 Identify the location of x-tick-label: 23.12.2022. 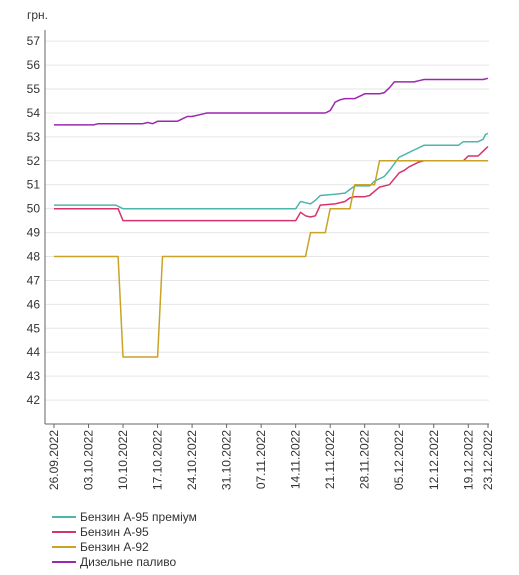
(488, 460).